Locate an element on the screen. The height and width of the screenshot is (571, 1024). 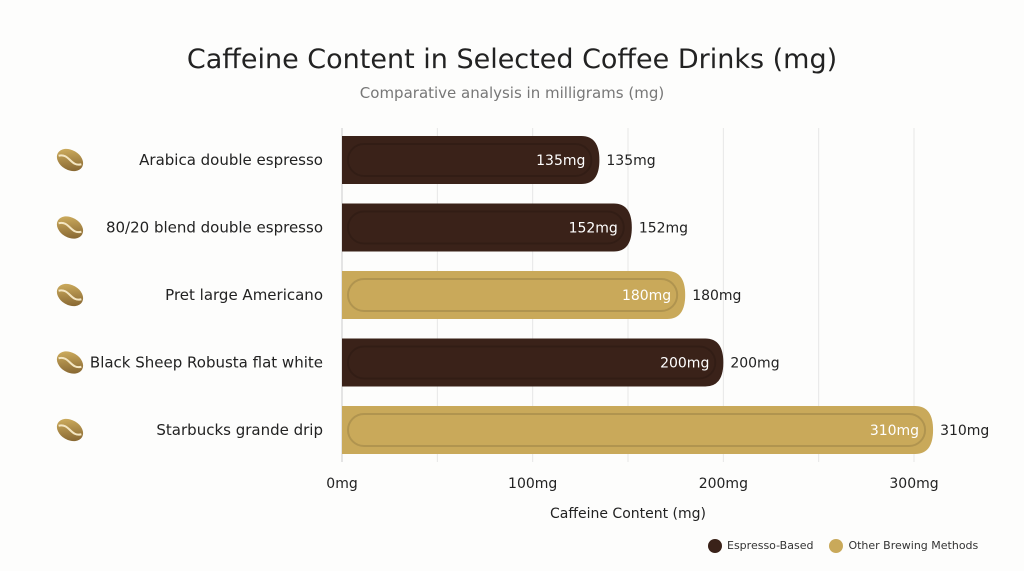
bar-inner-label: 152mg is located at coordinates (593, 229).